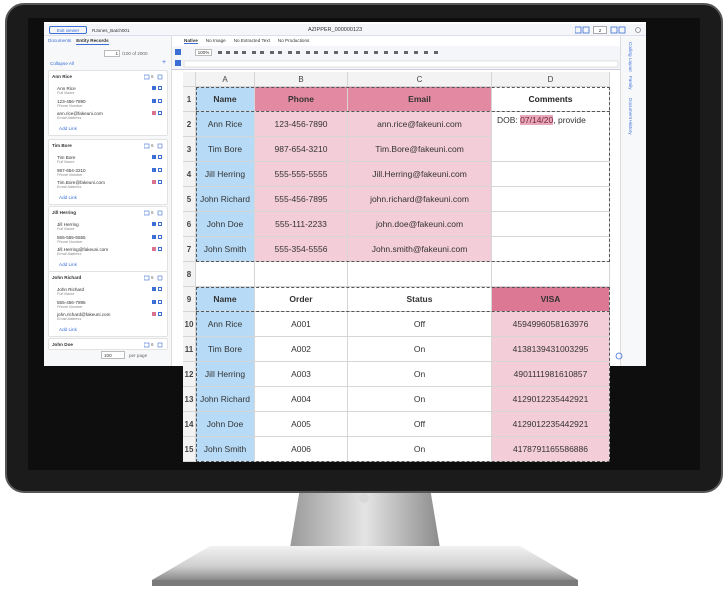 Image resolution: width=728 pixels, height=598 pixels. Describe the element at coordinates (600, 30) in the screenshot. I see `page-input: 2` at that location.